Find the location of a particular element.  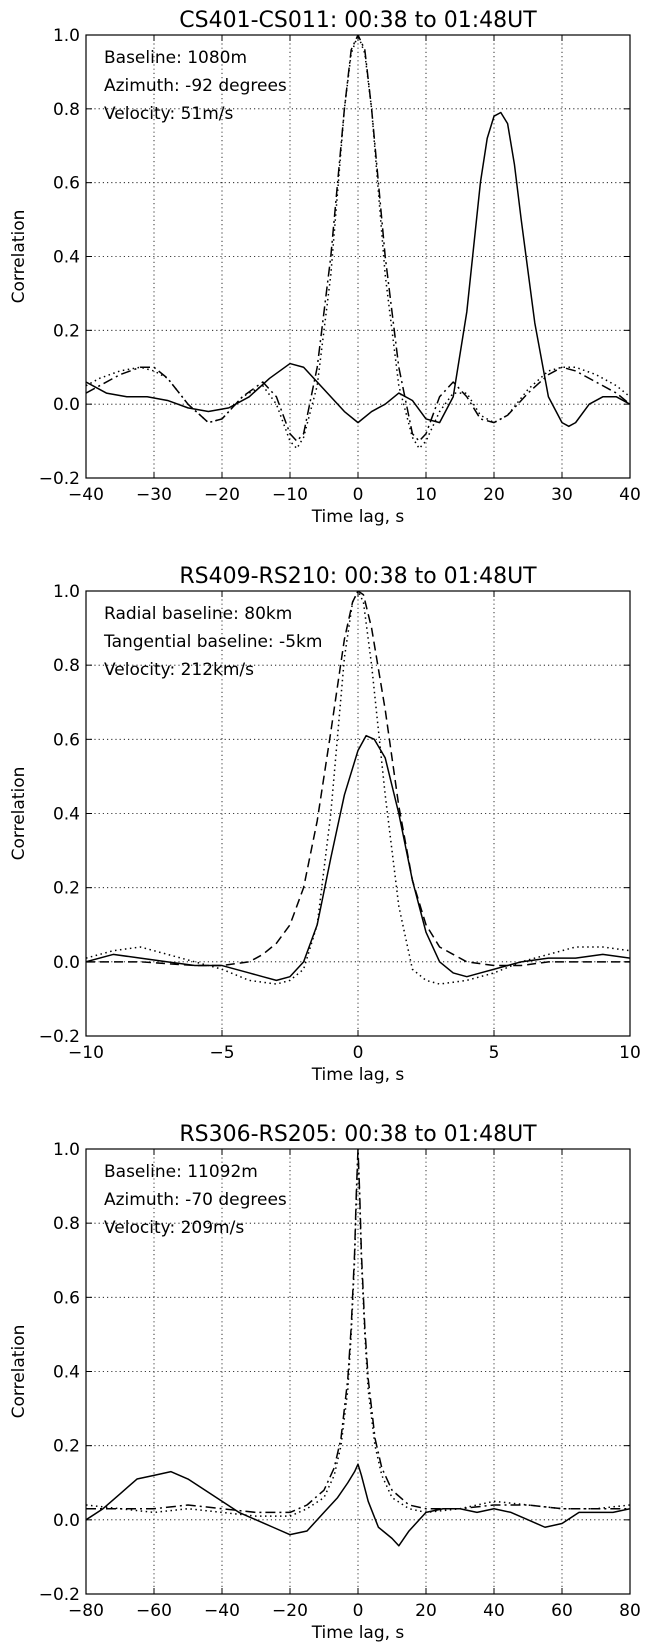

x-tick-label: 5 is located at coordinates (494, 1053).